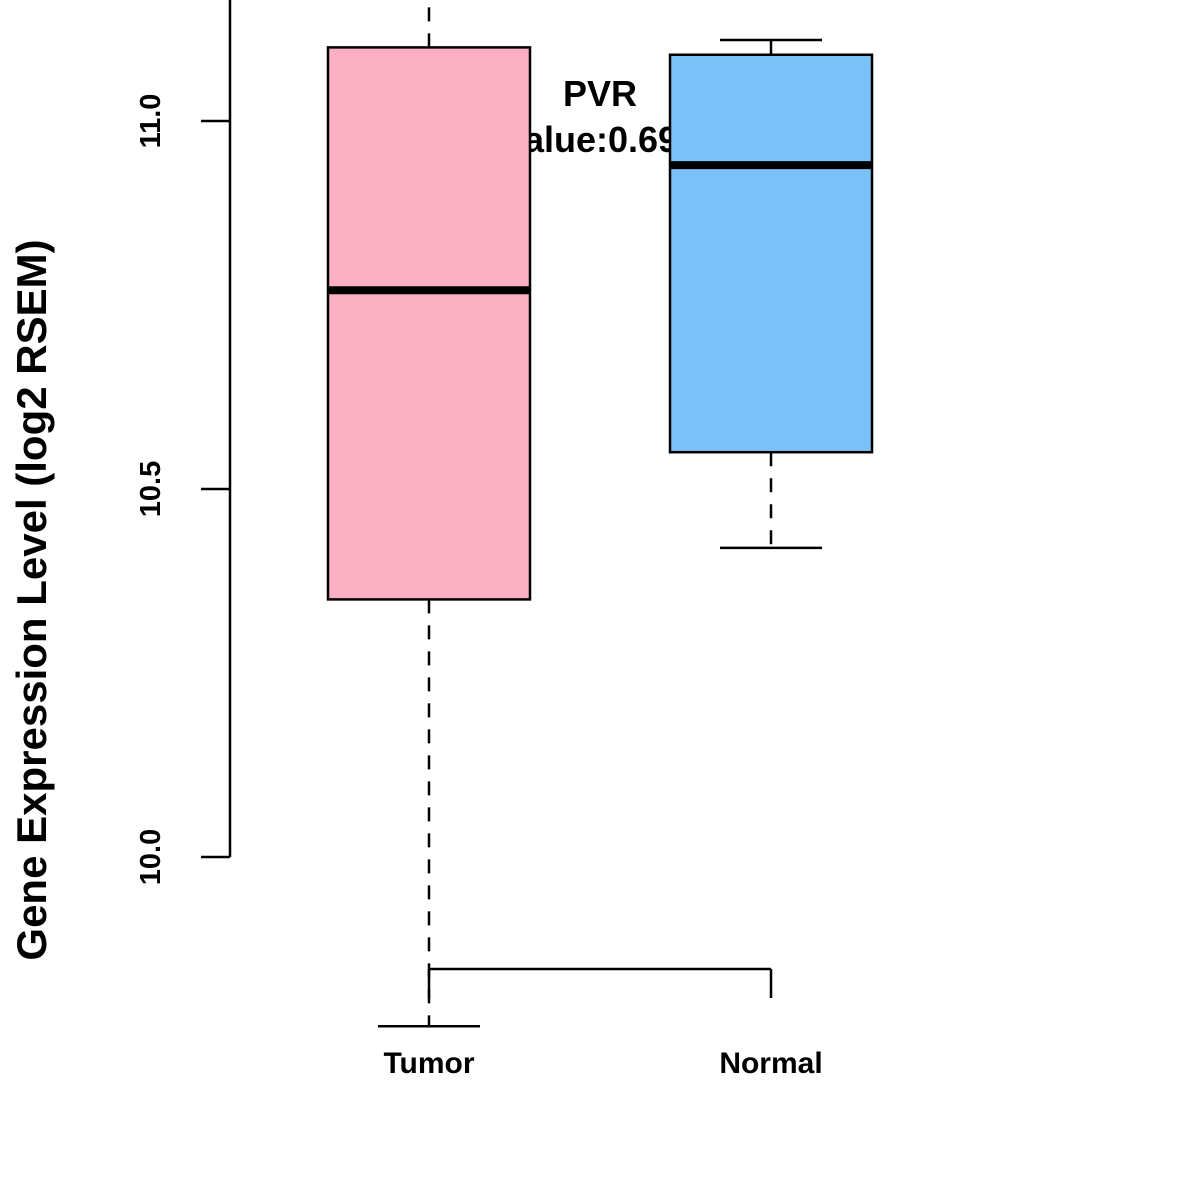 Image resolution: width=1200 pixels, height=1200 pixels. What do you see at coordinates (183, 442) in the screenshot?
I see `y-axis: 10.010.511.011.5` at bounding box center [183, 442].